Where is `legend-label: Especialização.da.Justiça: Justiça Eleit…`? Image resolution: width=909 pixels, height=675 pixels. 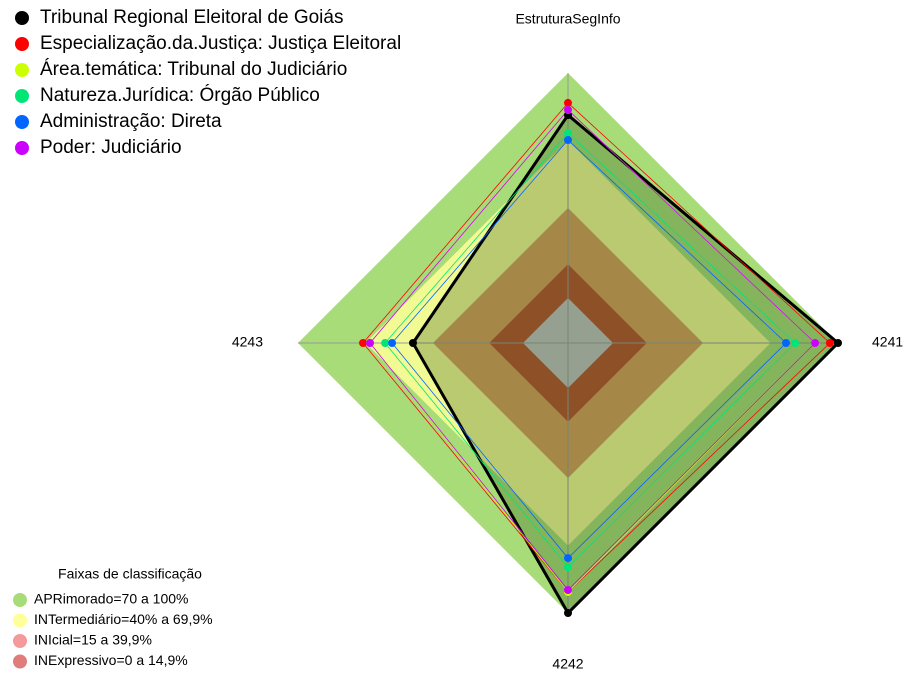 legend-label: Especialização.da.Justiça: Justiça Eleit… is located at coordinates (220, 43).